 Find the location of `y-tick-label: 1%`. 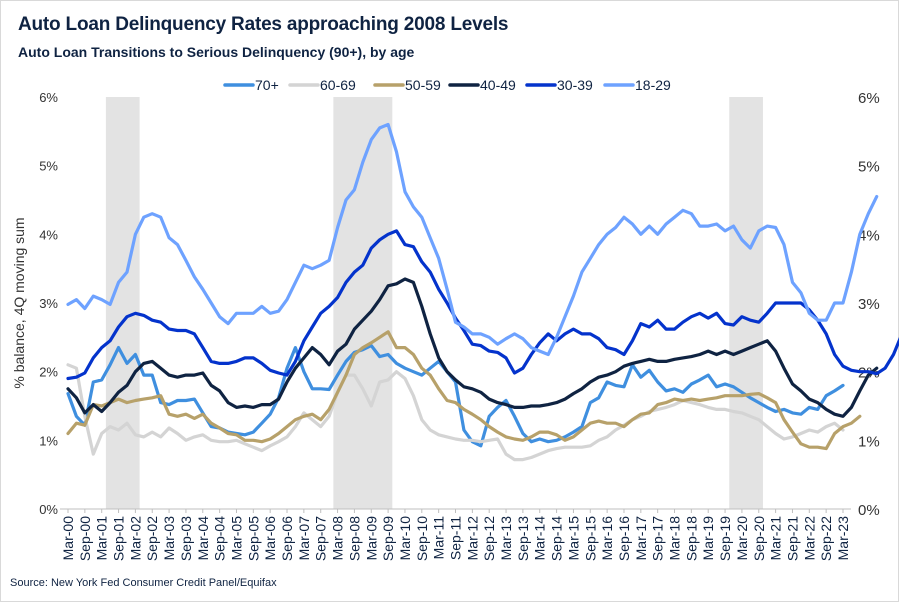

y-tick-label: 1% is located at coordinates (48, 440).